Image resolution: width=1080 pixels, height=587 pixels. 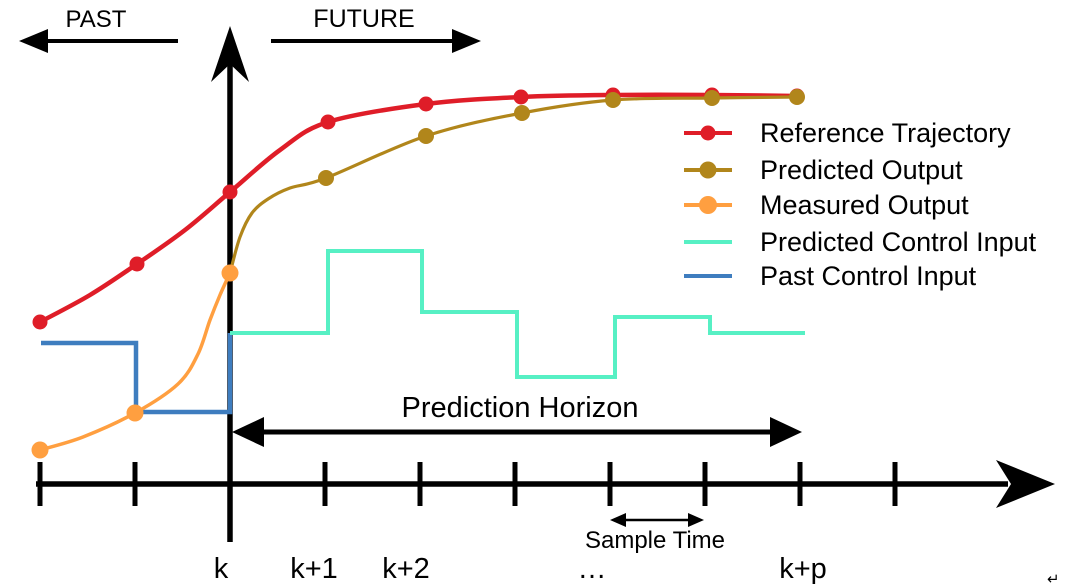 What do you see at coordinates (786, 432) in the screenshot?
I see `prediction-horizon-right-arrowhead-icon` at bounding box center [786, 432].